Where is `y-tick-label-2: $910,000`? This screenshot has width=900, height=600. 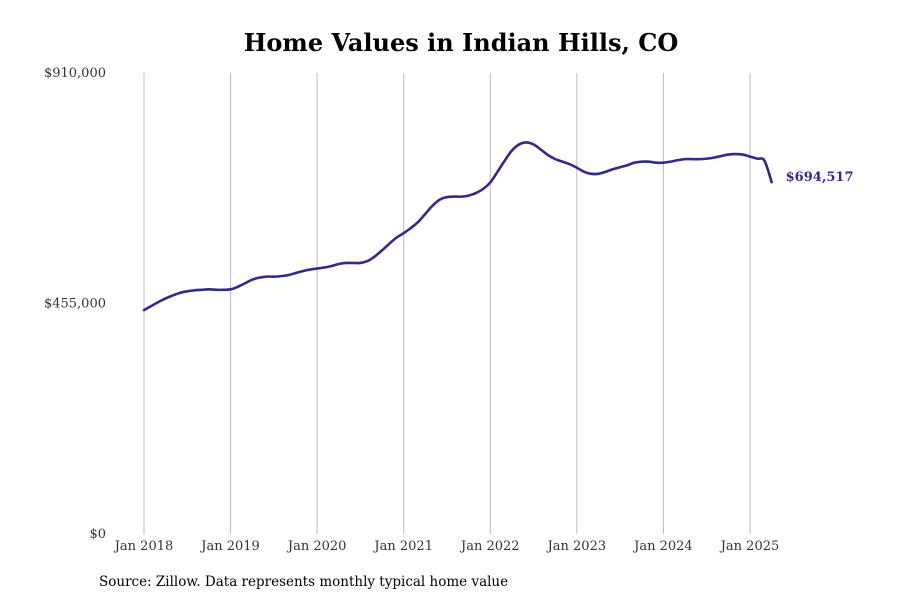 y-tick-label-2: $910,000 is located at coordinates (75, 73).